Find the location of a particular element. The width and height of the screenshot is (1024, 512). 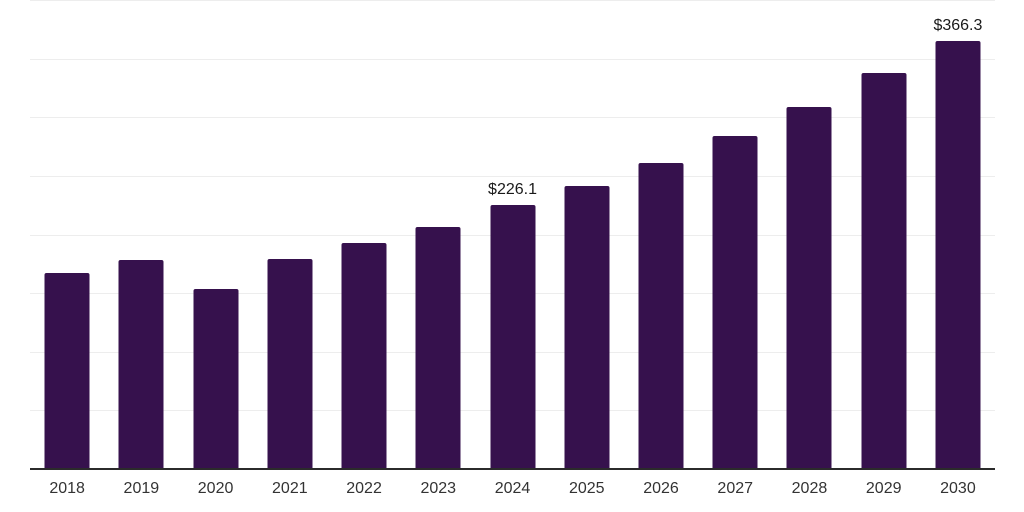

bar-2018 is located at coordinates (67, 371).